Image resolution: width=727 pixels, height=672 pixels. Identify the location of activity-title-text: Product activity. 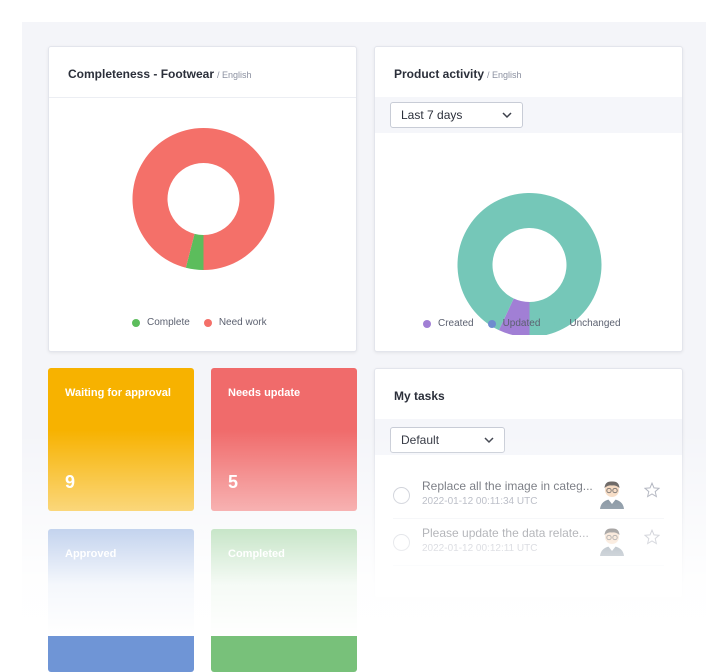
(439, 74).